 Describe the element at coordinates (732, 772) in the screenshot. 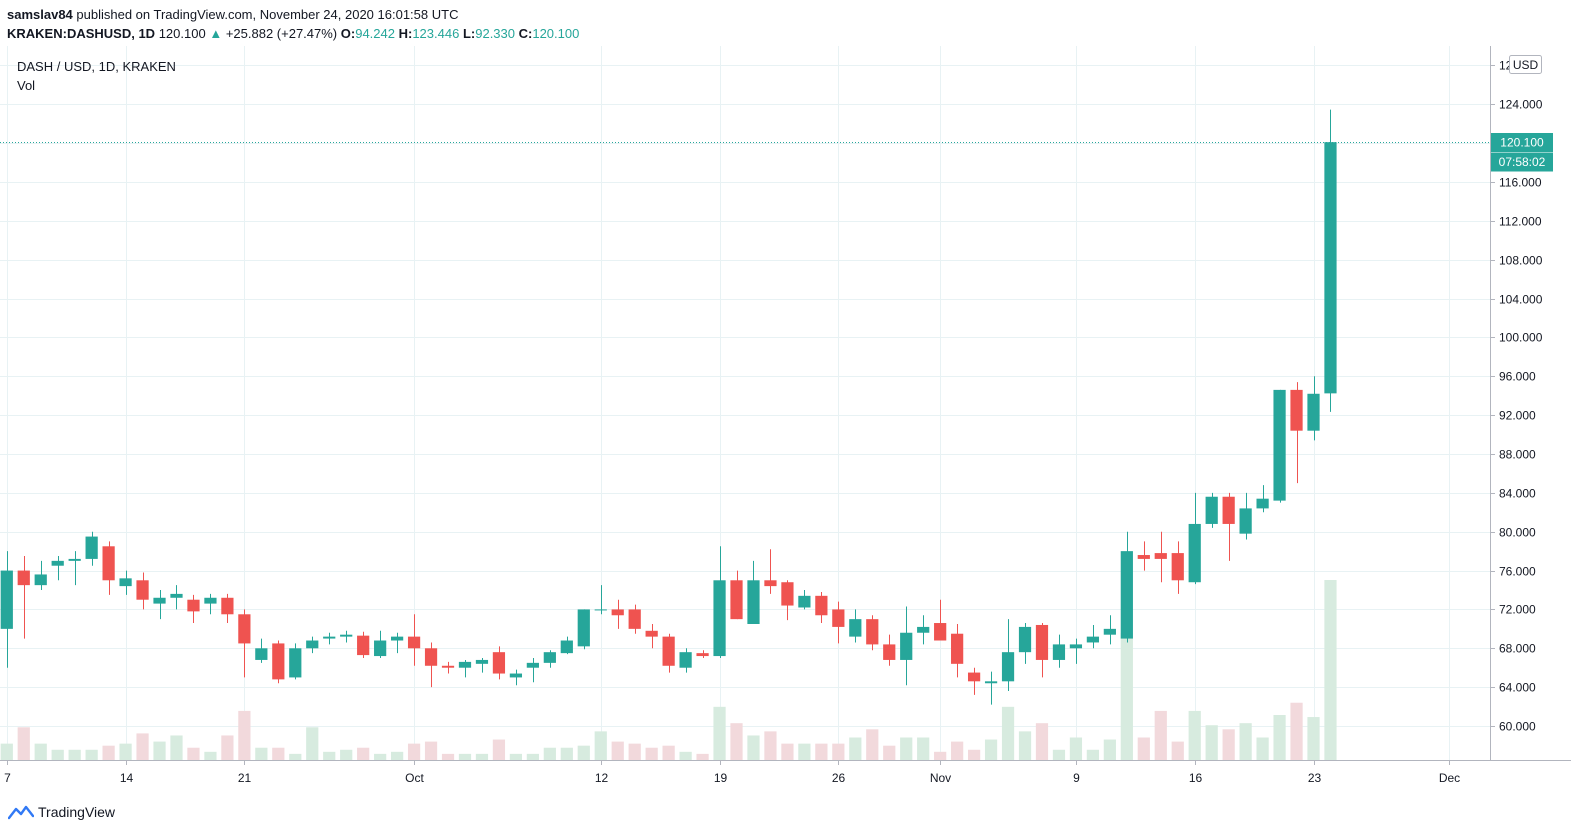

I see `time-axis: 7 14 21 Oct 12 19 26 Nov 9 16 23 Dec` at that location.